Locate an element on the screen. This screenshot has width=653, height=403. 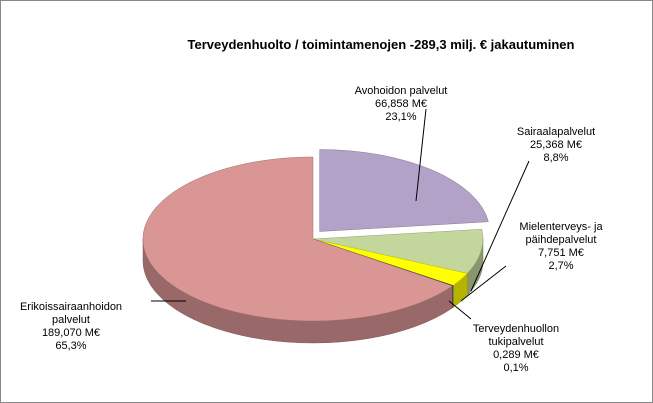
label-percent: 0,1% is located at coordinates (516, 368).